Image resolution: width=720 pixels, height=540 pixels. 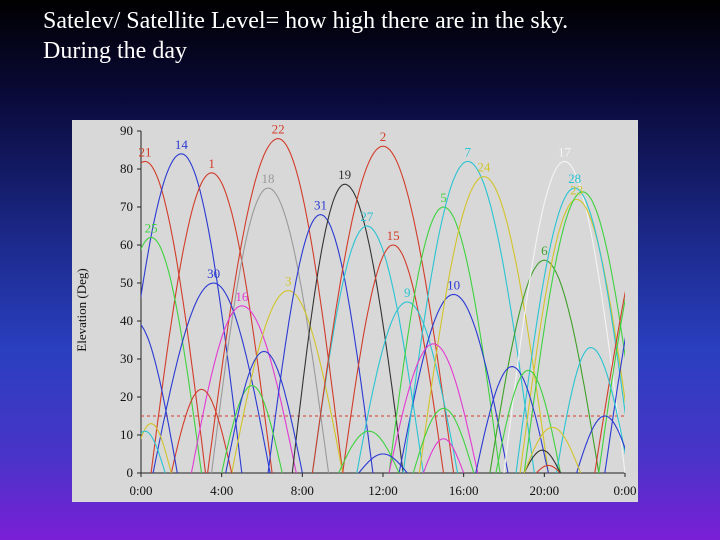 I want to click on satellite-label-24: 24, so click(x=484, y=167).